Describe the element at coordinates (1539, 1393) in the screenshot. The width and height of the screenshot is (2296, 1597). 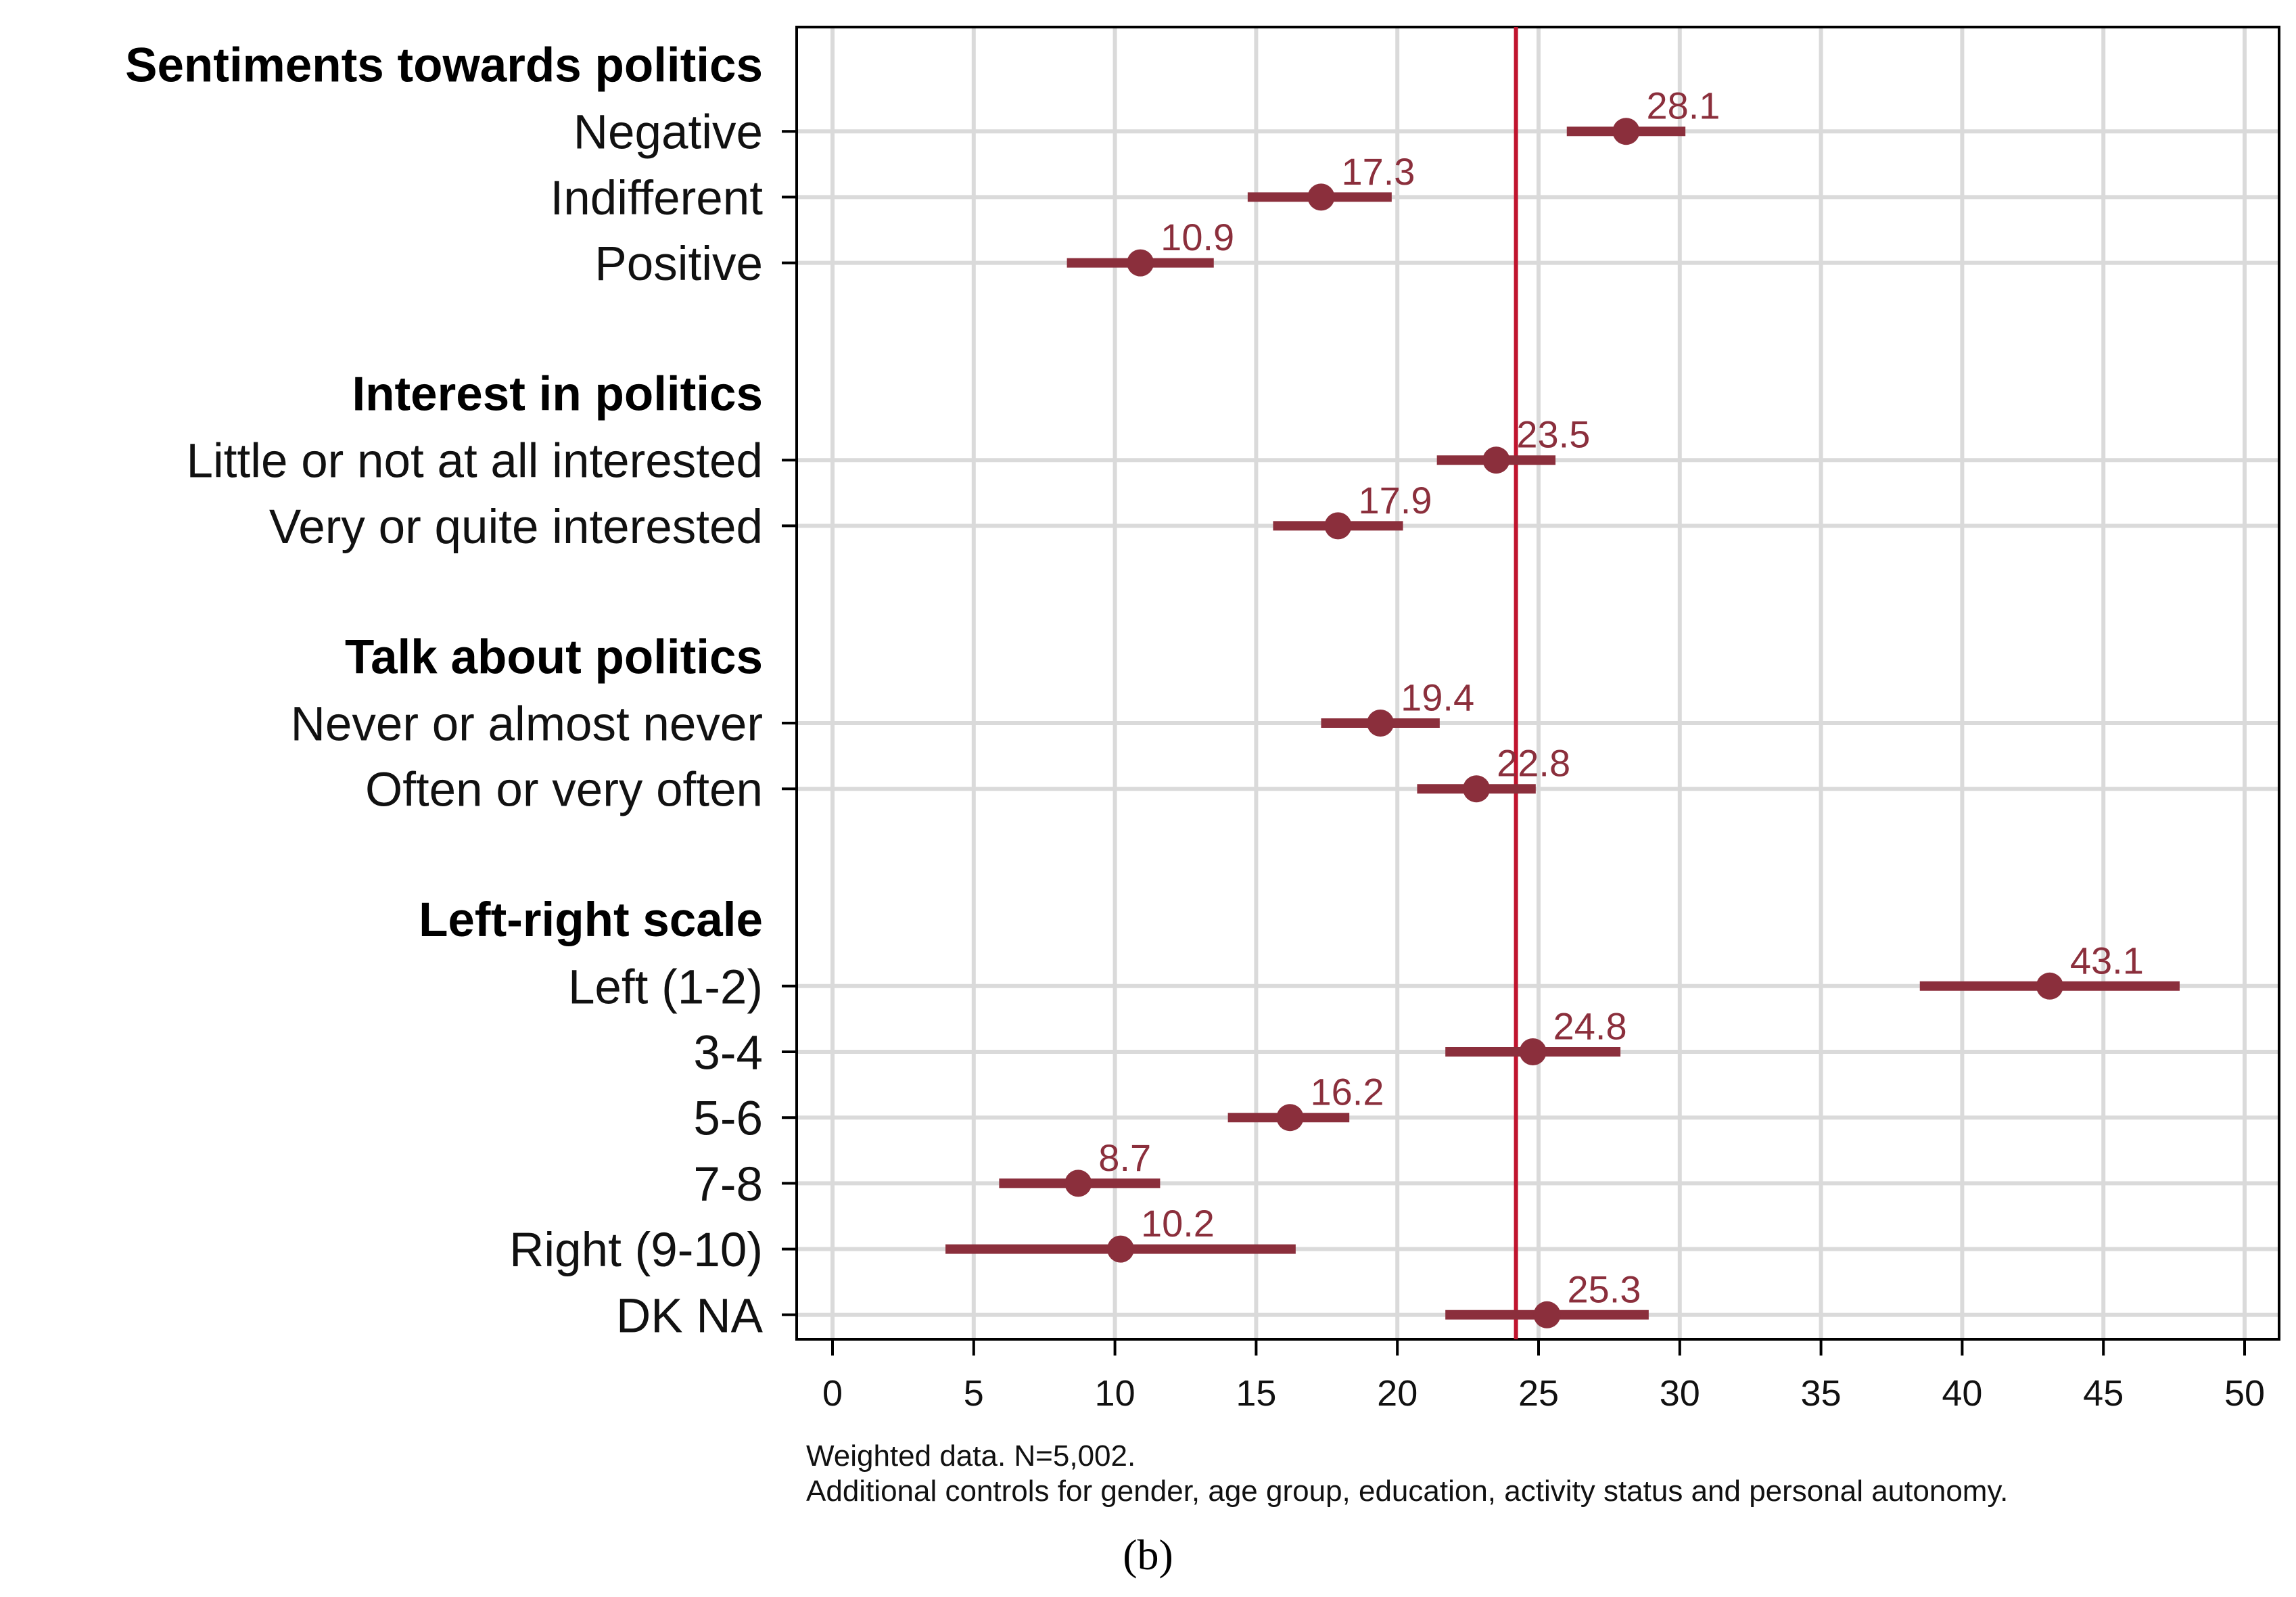
I see `x-tick-label: 25` at that location.